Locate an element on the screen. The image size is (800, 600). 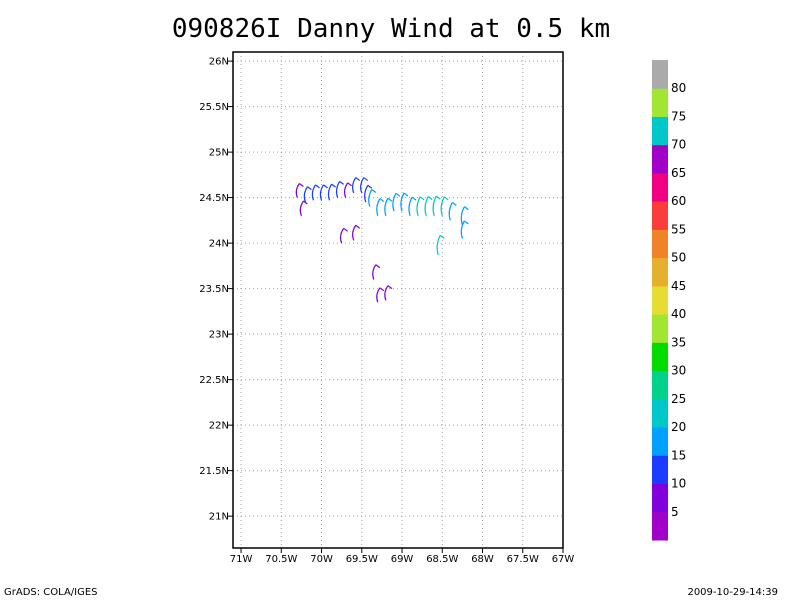
y-tick-label: 23N is located at coordinates (219, 335).